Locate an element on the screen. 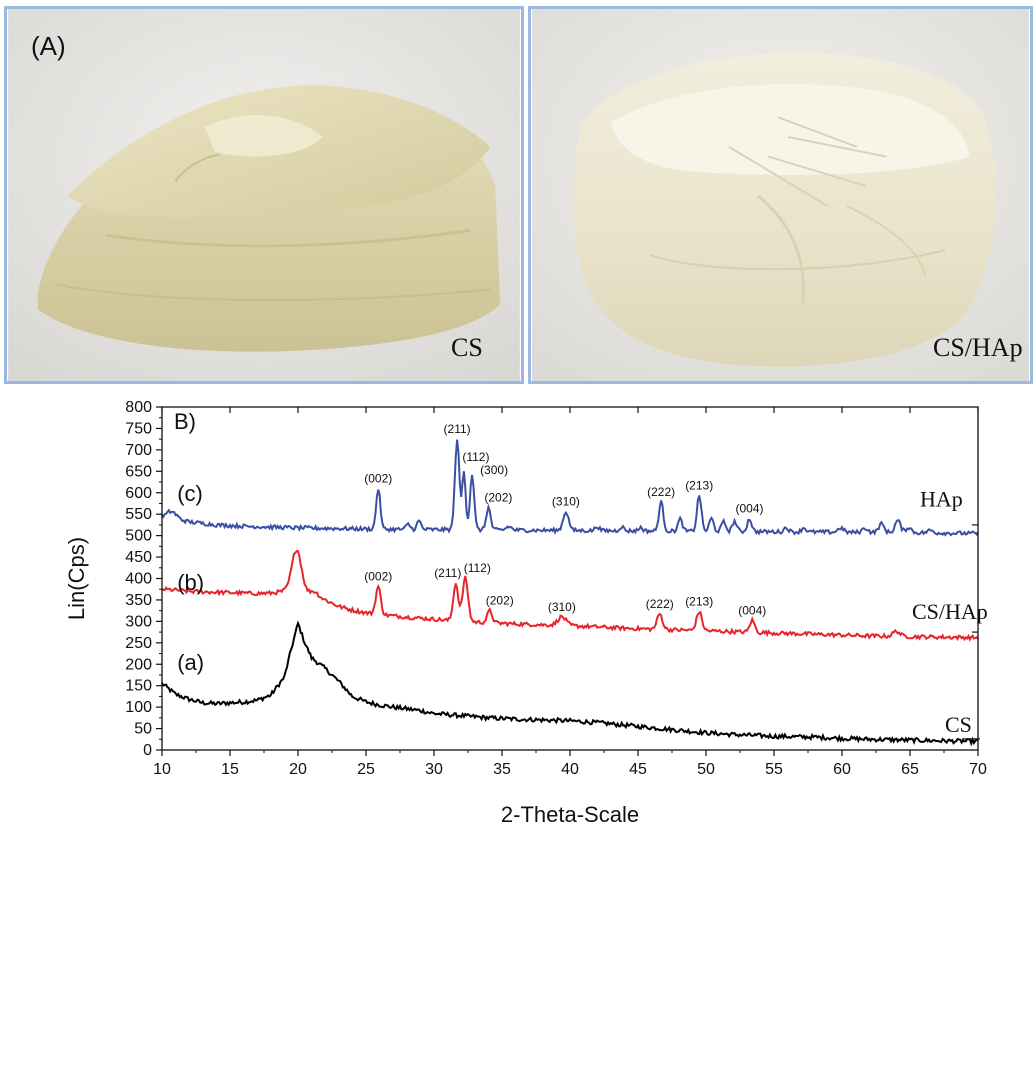 This screenshot has height=1090, width=1036. x-tick-label: 40 is located at coordinates (570, 769).